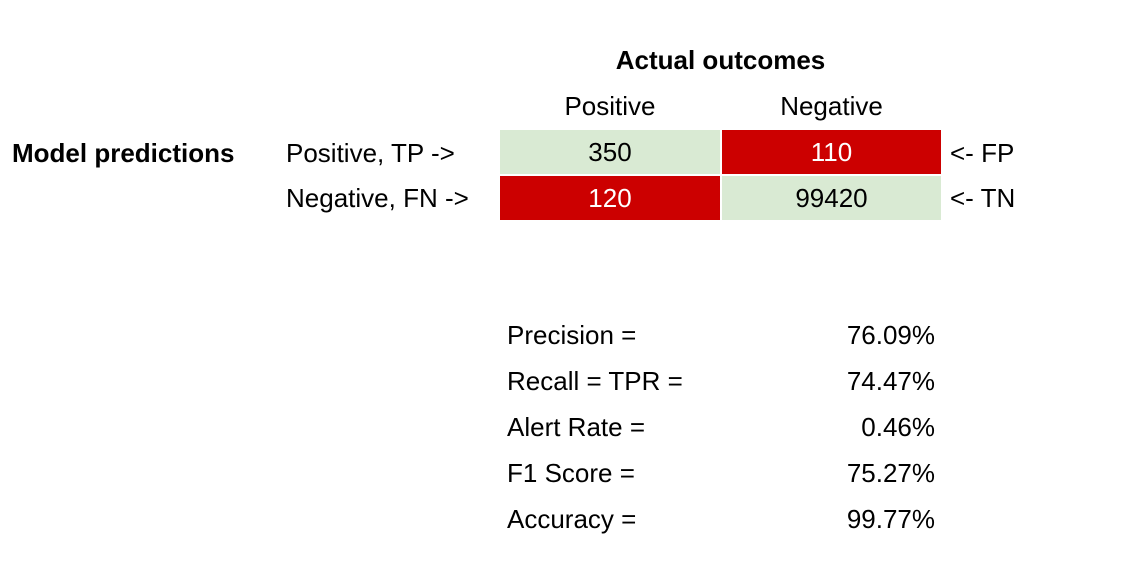  What do you see at coordinates (890, 335) in the screenshot?
I see `metric-value-precision: 76.09%` at bounding box center [890, 335].